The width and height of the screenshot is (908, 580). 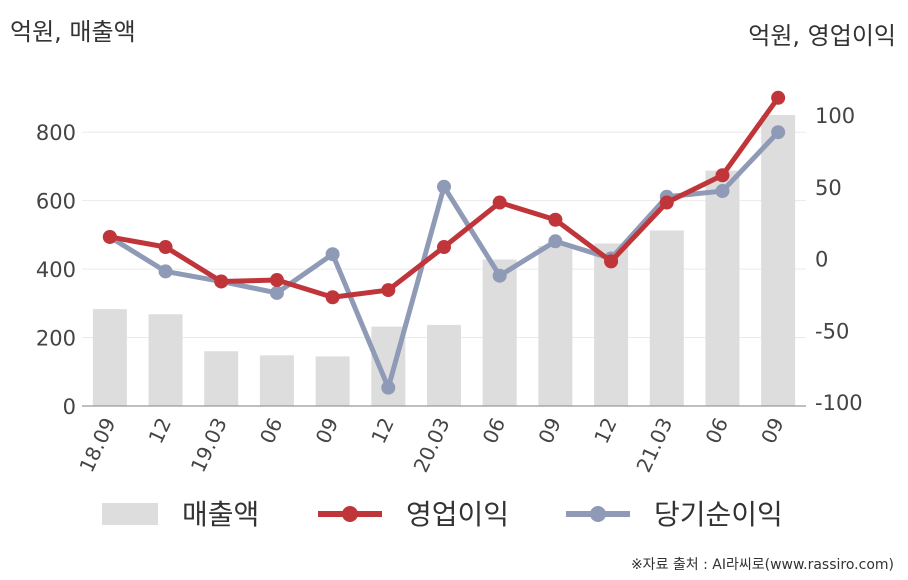 I want to click on left-axis-ticks: 0 200 400 600 800, so click(x=56, y=270).